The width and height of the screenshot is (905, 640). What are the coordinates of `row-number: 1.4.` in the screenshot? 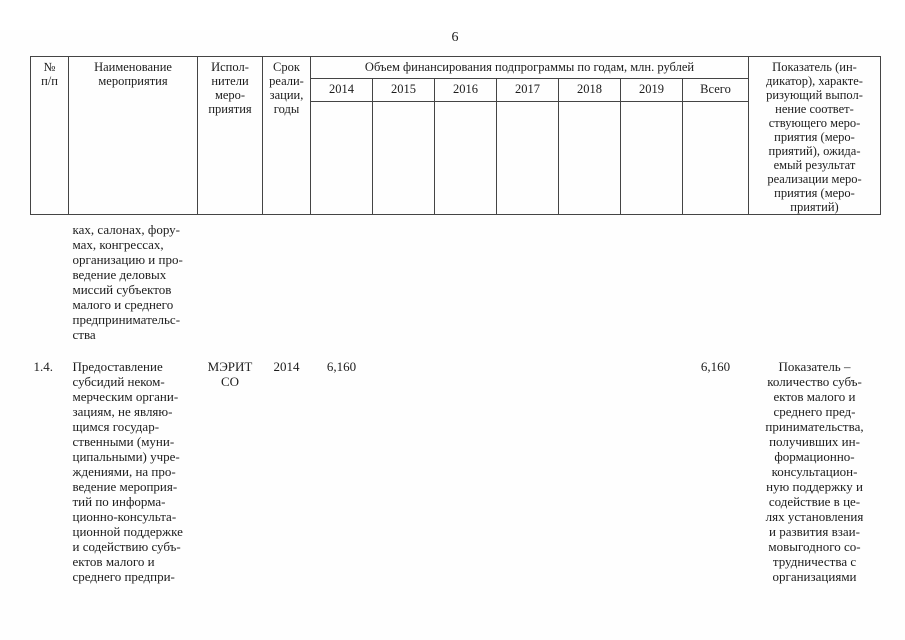 It's located at (43, 366).